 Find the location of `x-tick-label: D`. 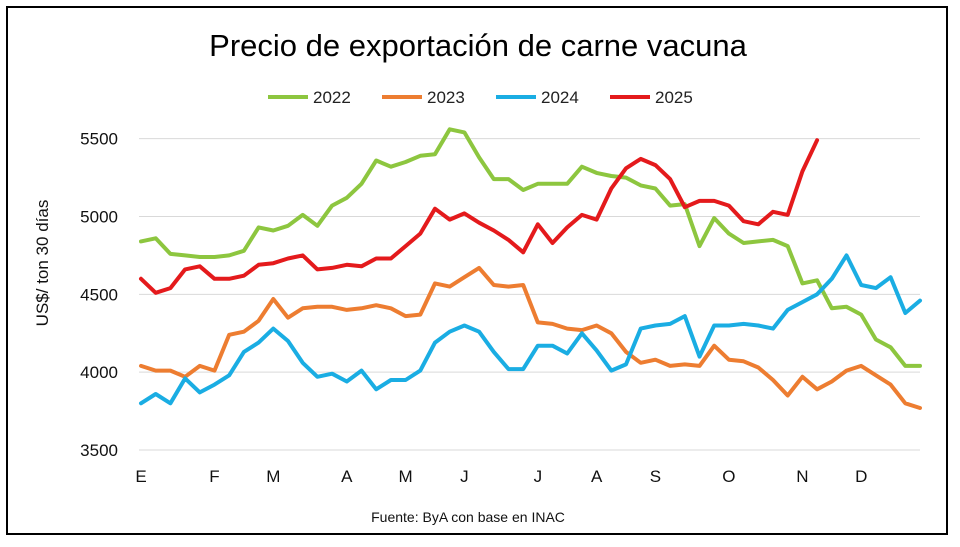

x-tick-label: D is located at coordinates (861, 476).